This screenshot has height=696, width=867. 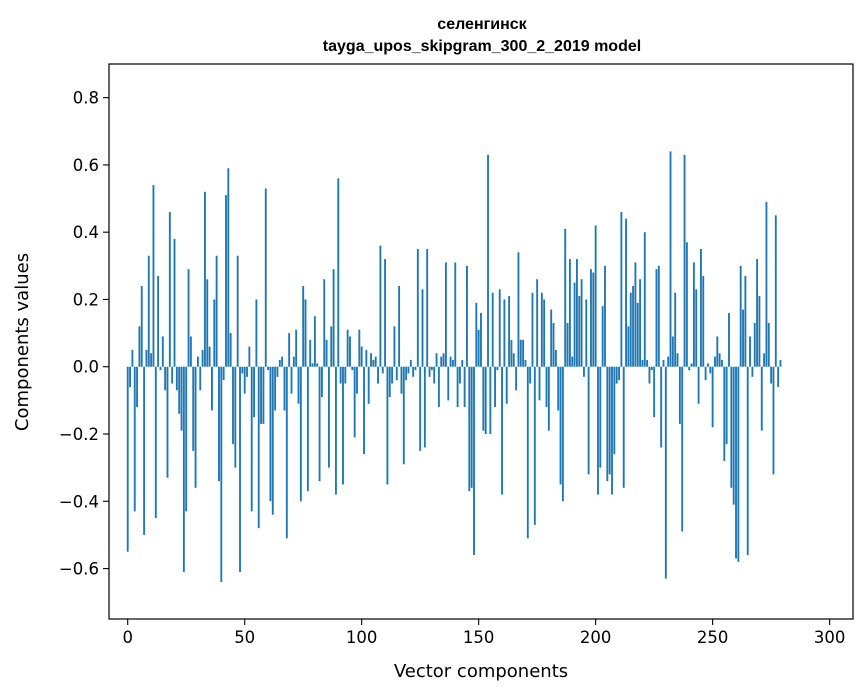 What do you see at coordinates (22, 342) in the screenshot?
I see `y-axis-label: Components values` at bounding box center [22, 342].